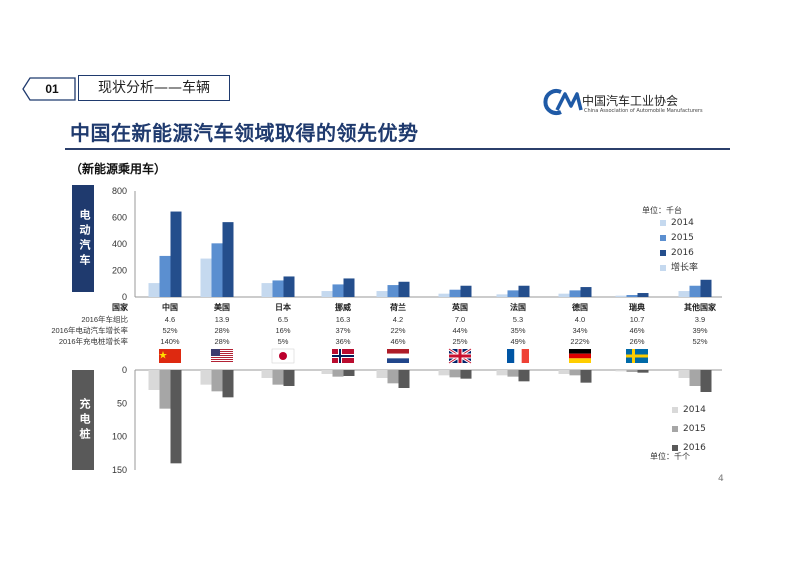 The image size is (800, 566). Describe the element at coordinates (630, 101) in the screenshot. I see `logo-text-cn: 中国汽车工业协会` at that location.